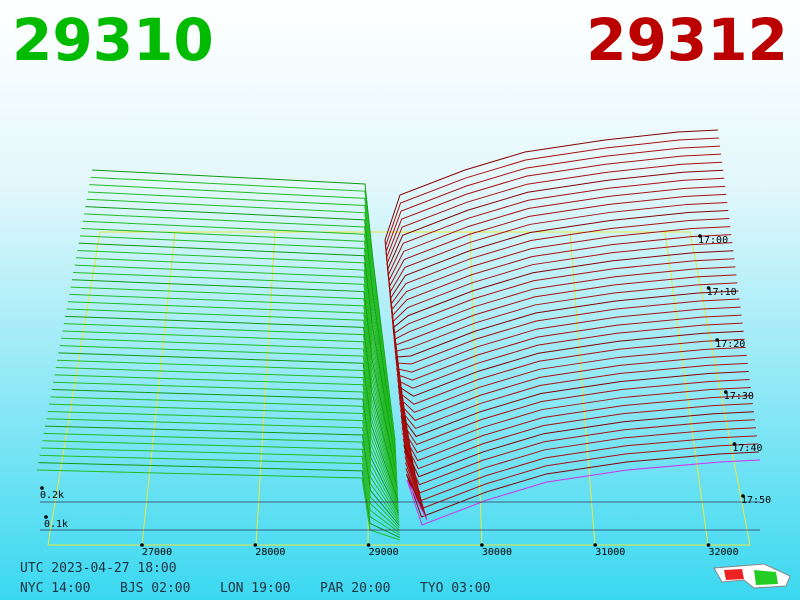 Image resolution: width=800 pixels, height=600 pixels. What do you see at coordinates (255, 588) in the screenshot?
I see `city-clock: LON 19:00` at bounding box center [255, 588].